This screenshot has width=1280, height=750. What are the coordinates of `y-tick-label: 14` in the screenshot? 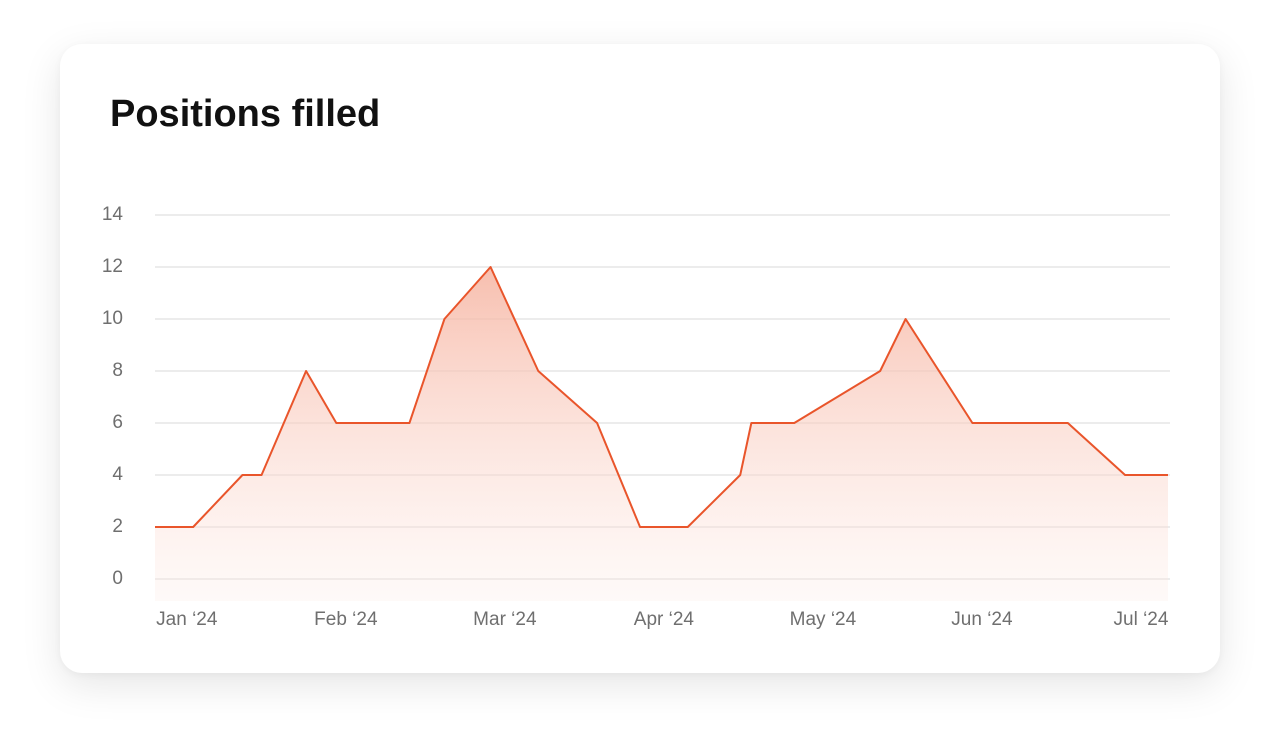 It's located at (113, 214).